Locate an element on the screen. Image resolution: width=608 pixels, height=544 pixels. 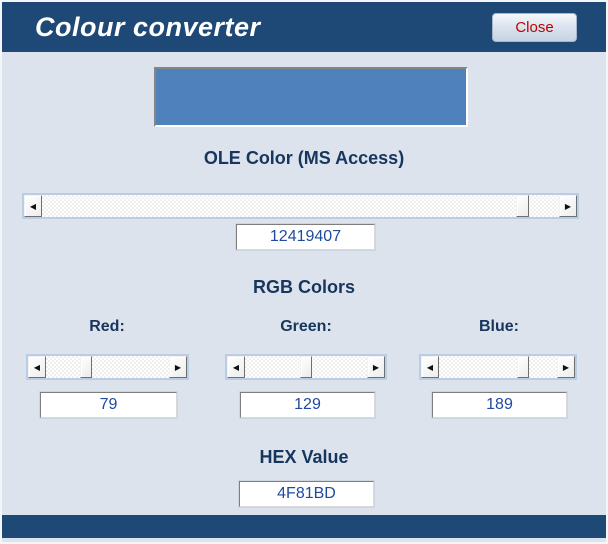
red-label: Red: is located at coordinates (107, 326).